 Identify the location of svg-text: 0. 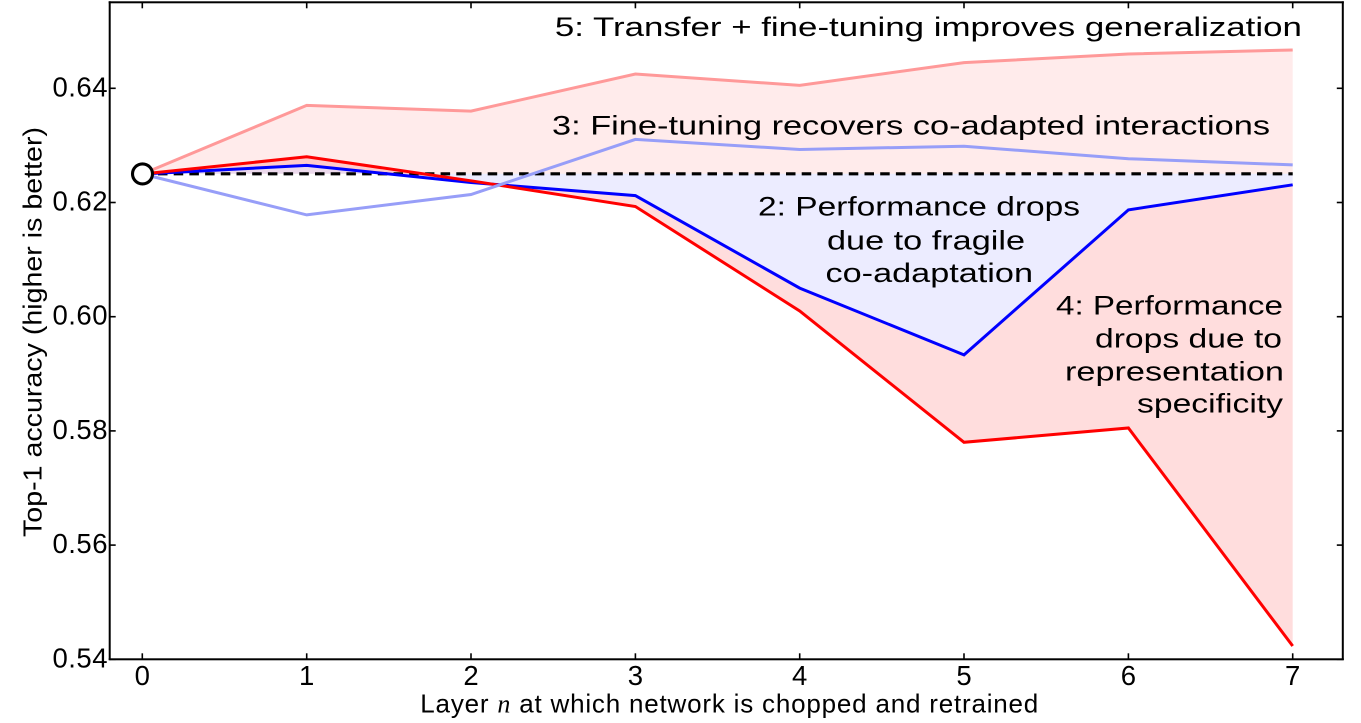
(142, 675).